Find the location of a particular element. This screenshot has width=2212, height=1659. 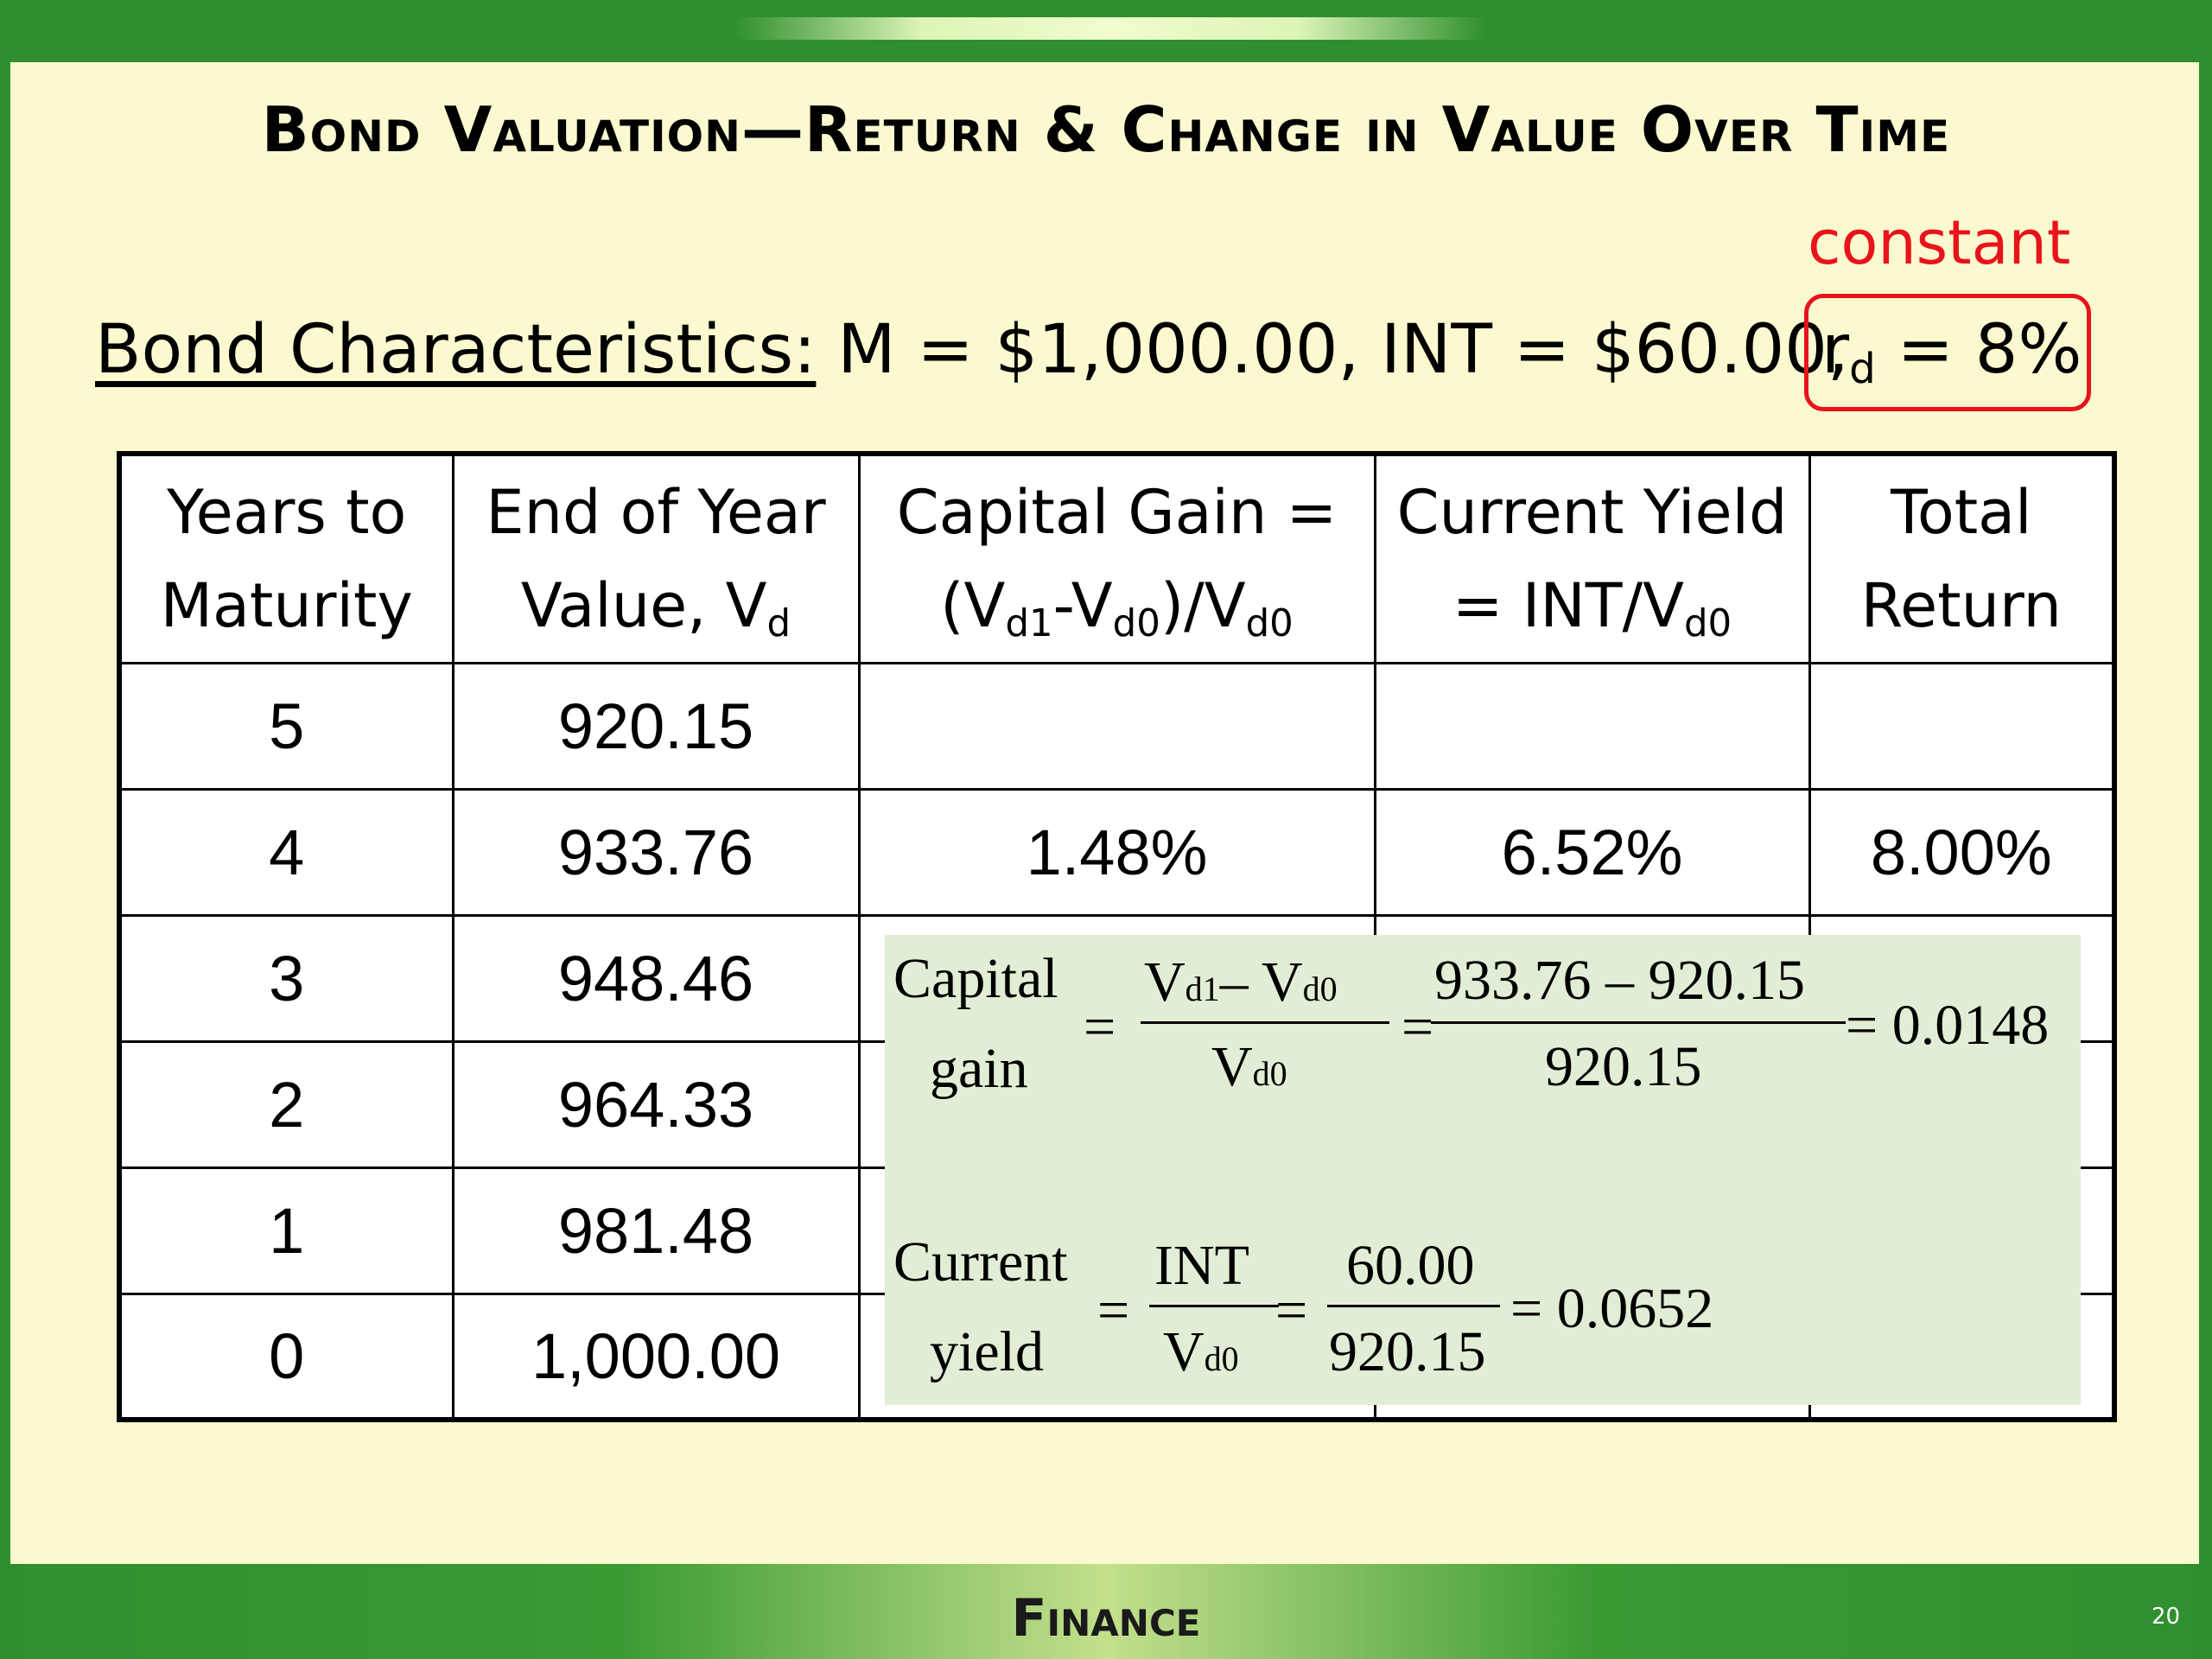

bond-characteristics-values: M = $1,000.00, INT = $60.00, is located at coordinates (1343, 350).